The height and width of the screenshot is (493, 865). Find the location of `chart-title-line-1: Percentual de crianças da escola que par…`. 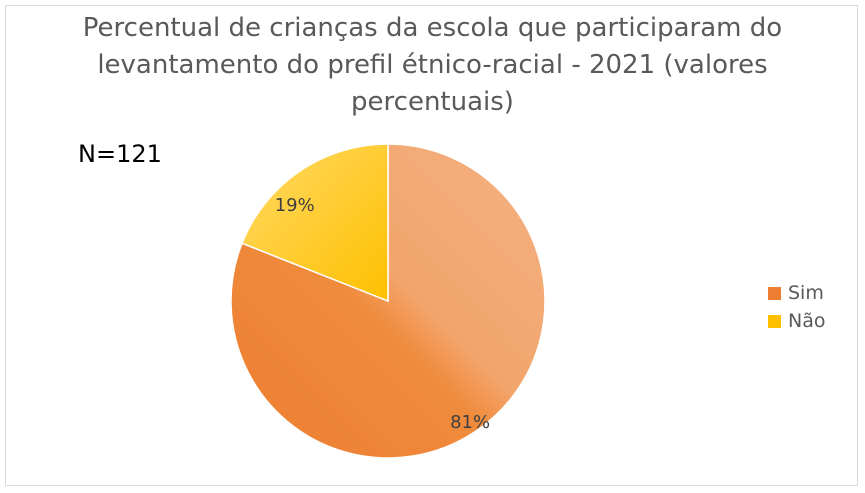

chart-title-line-1: Percentual de crianças da escola que par… is located at coordinates (432, 28).